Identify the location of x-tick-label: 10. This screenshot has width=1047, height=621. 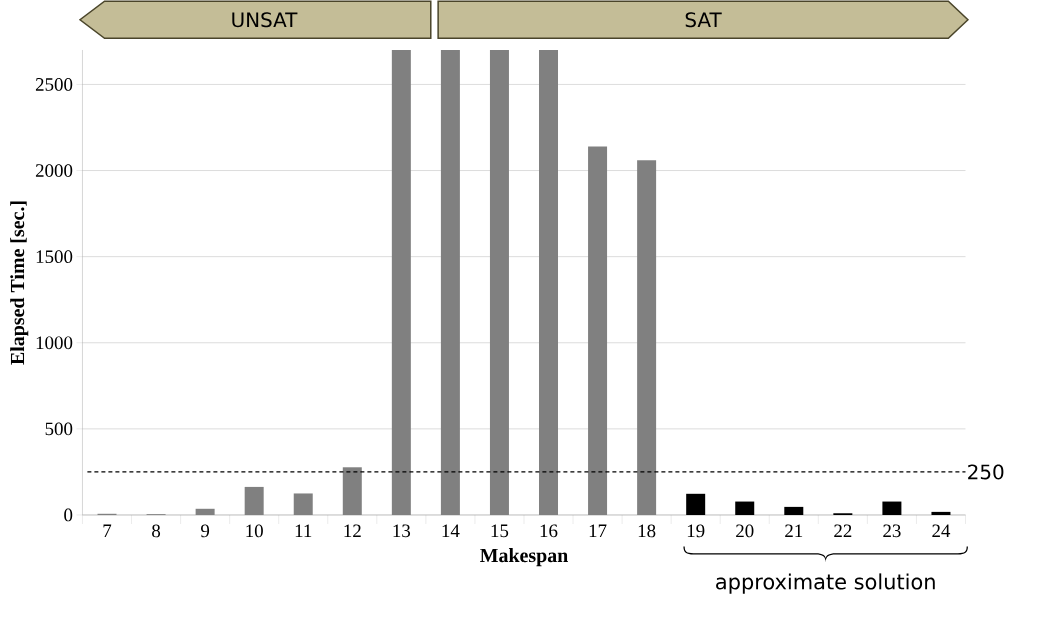
(254, 531).